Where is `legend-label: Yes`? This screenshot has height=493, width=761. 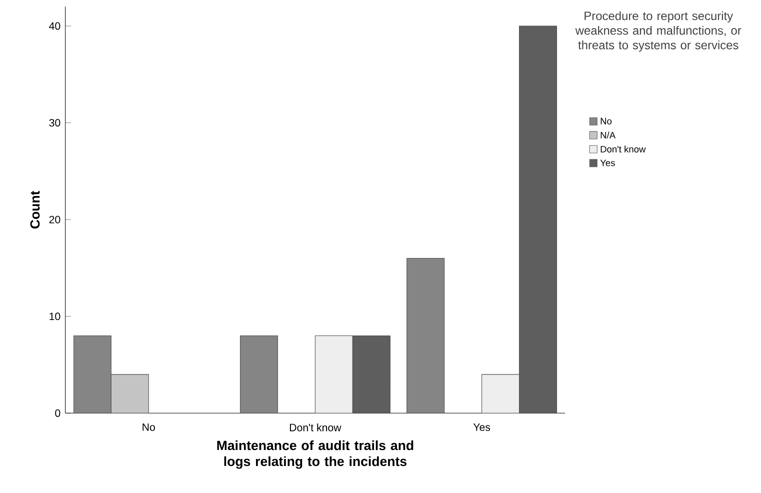
legend-label: Yes is located at coordinates (607, 163).